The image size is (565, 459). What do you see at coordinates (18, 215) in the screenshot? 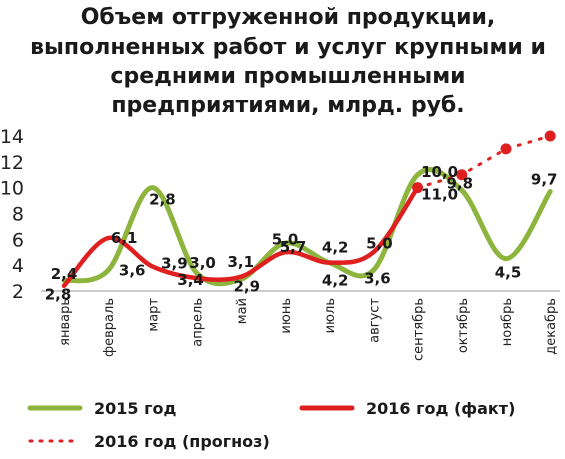
I see `y-tick-label: 8` at bounding box center [18, 215].